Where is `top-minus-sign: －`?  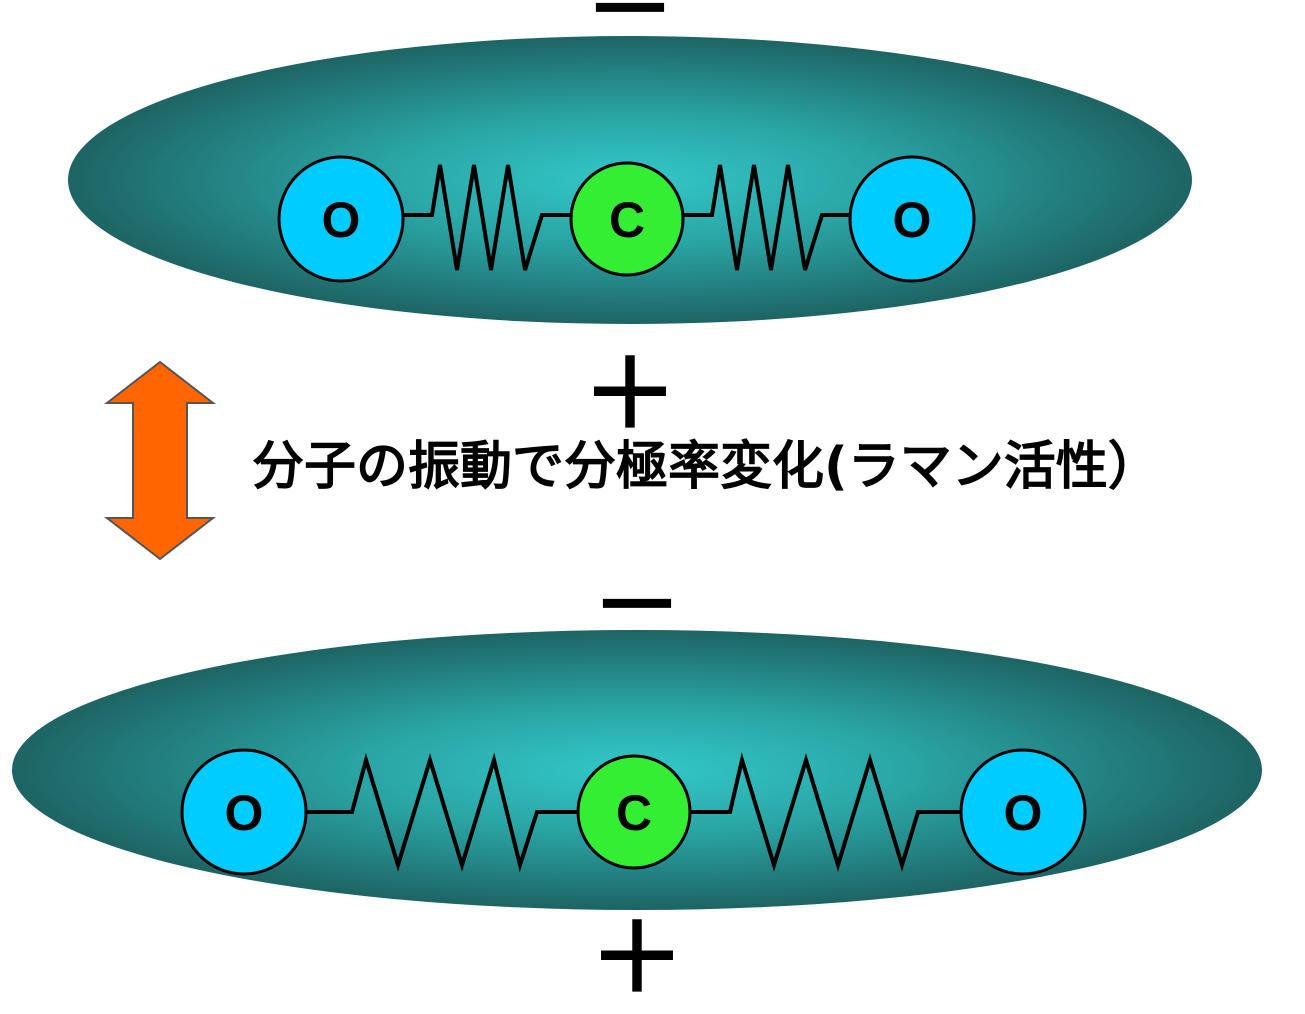 top-minus-sign: － is located at coordinates (630, 31).